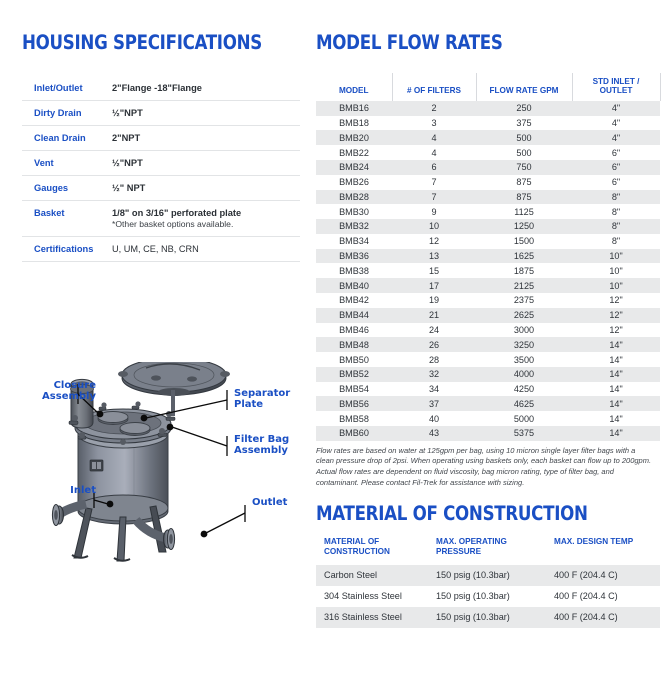 Image resolution: width=669 pixels, height=700 pixels. I want to click on table-cell: 2125, so click(524, 285).